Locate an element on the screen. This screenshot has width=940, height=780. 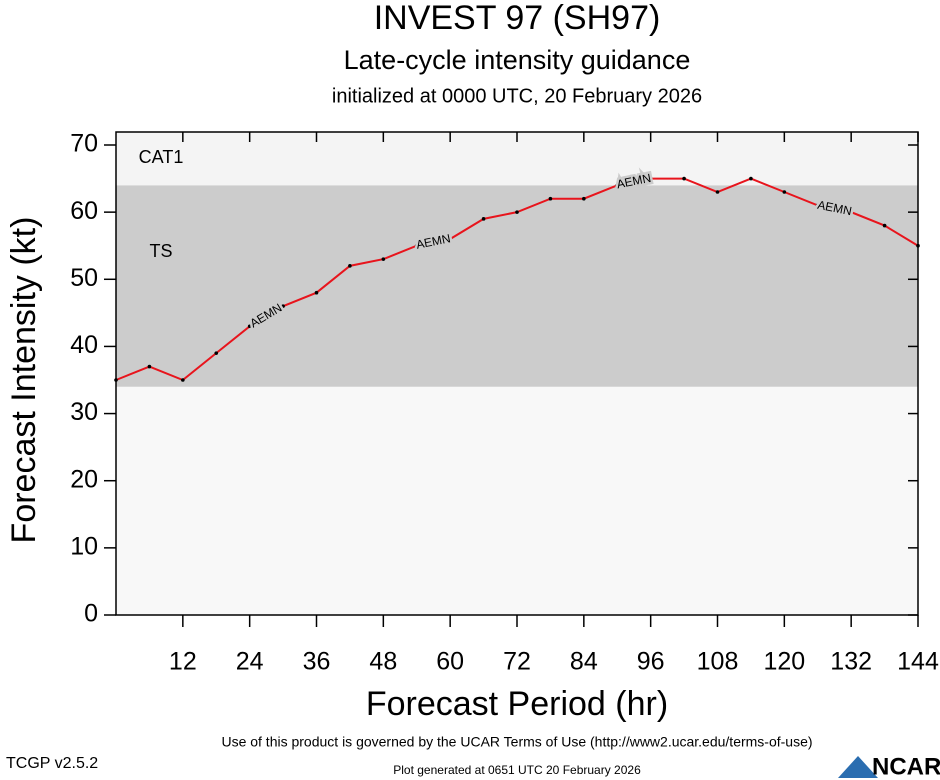
x-tick-label: 48 is located at coordinates (383, 662).